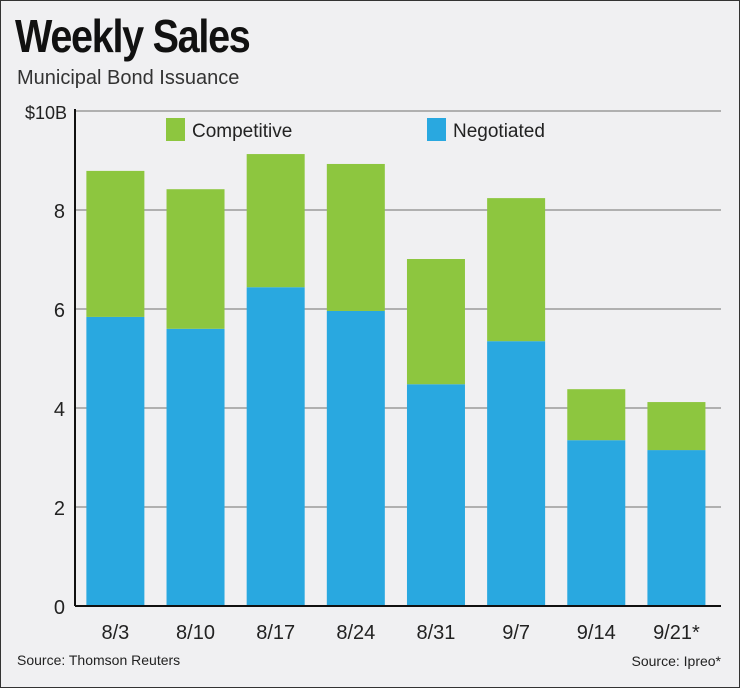 The image size is (740, 688). Describe the element at coordinates (99, 660) in the screenshot. I see `source-left: Source: Thomson Reuters` at that location.